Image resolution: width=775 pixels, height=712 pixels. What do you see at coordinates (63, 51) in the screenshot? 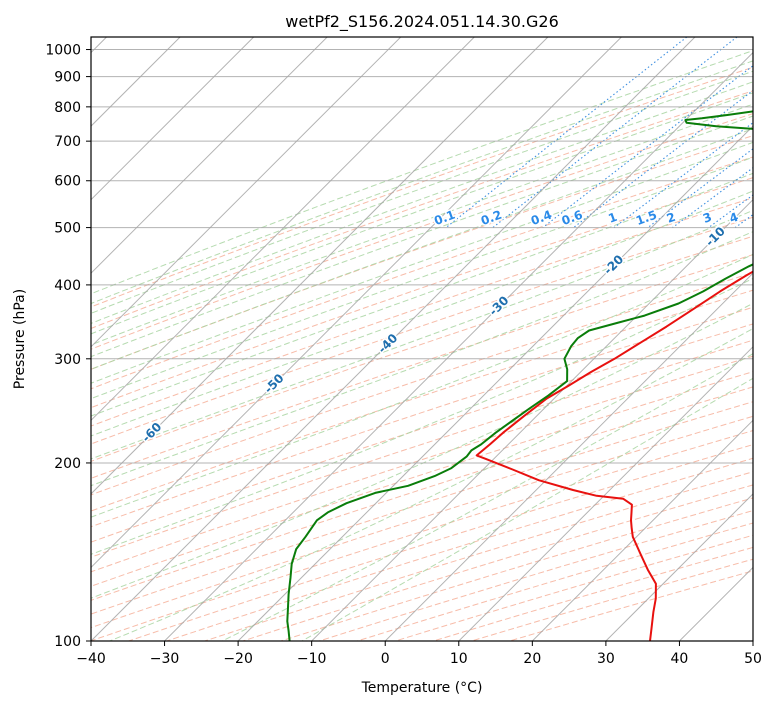
I see `y-tick-label: 1000` at bounding box center [63, 51].